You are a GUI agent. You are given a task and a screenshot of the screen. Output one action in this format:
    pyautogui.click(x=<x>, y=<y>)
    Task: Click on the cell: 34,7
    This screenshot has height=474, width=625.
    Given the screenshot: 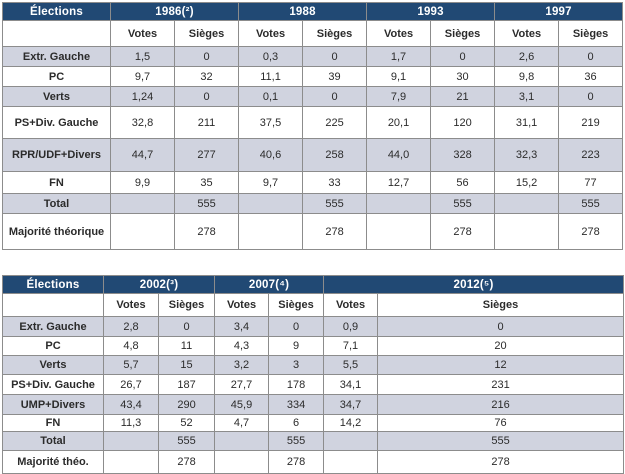 What is the action you would take?
    pyautogui.click(x=351, y=404)
    